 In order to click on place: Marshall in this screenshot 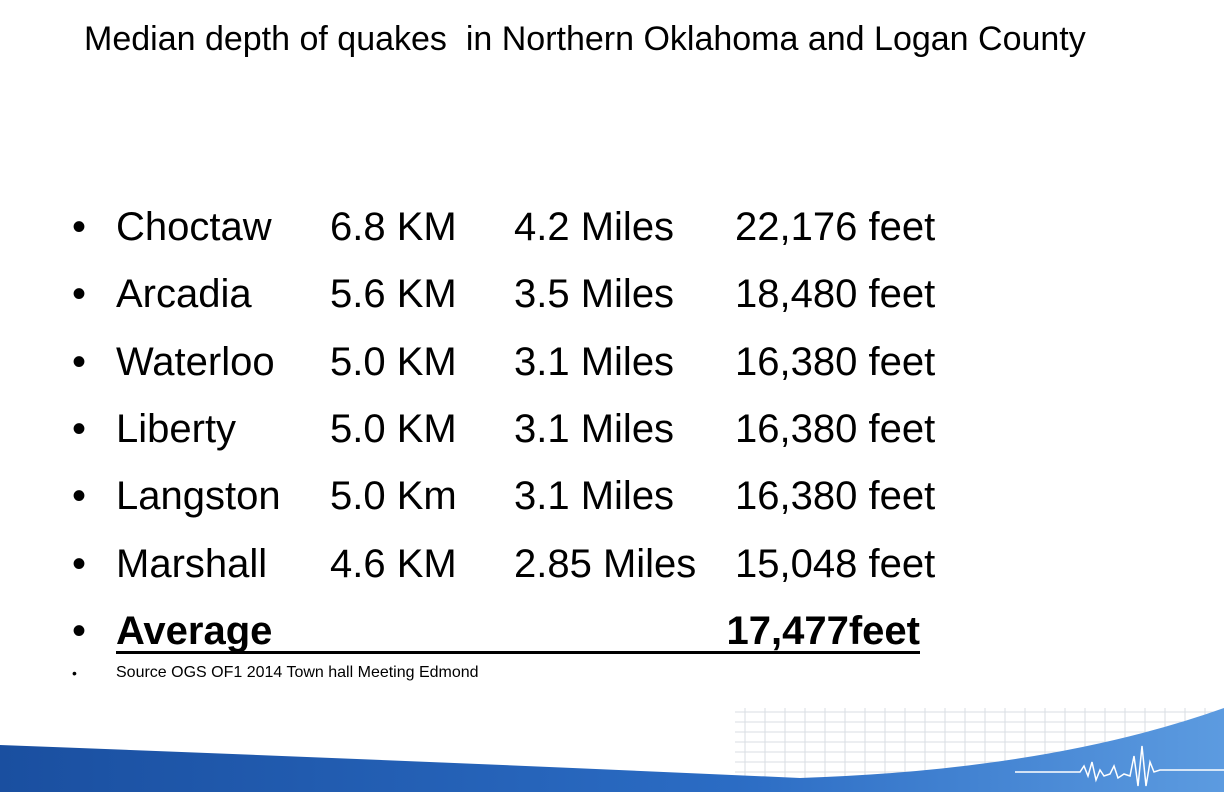, I will do `click(192, 563)`.